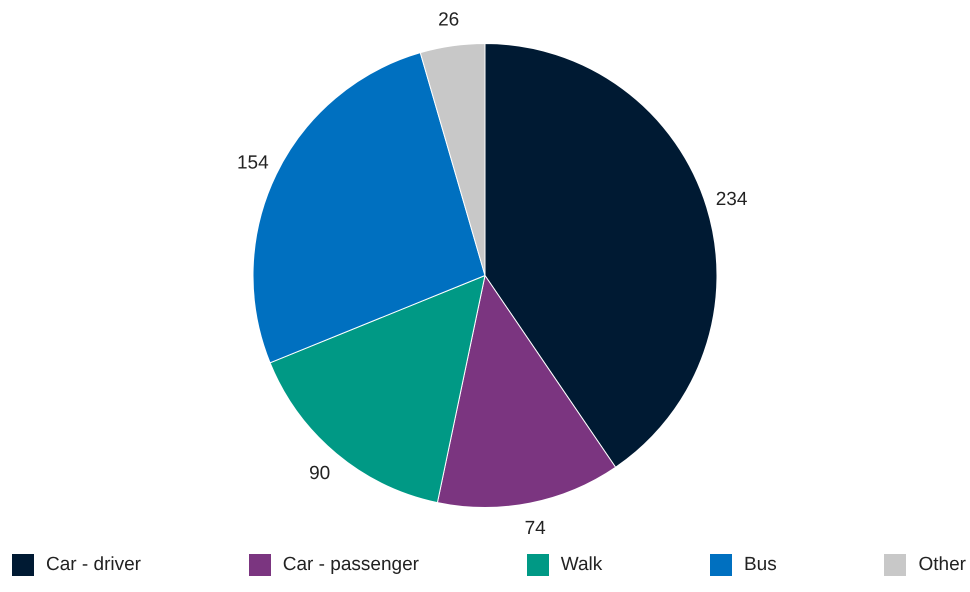 This screenshot has width=970, height=592. Describe the element at coordinates (581, 565) in the screenshot. I see `legend-label: Walk` at that location.